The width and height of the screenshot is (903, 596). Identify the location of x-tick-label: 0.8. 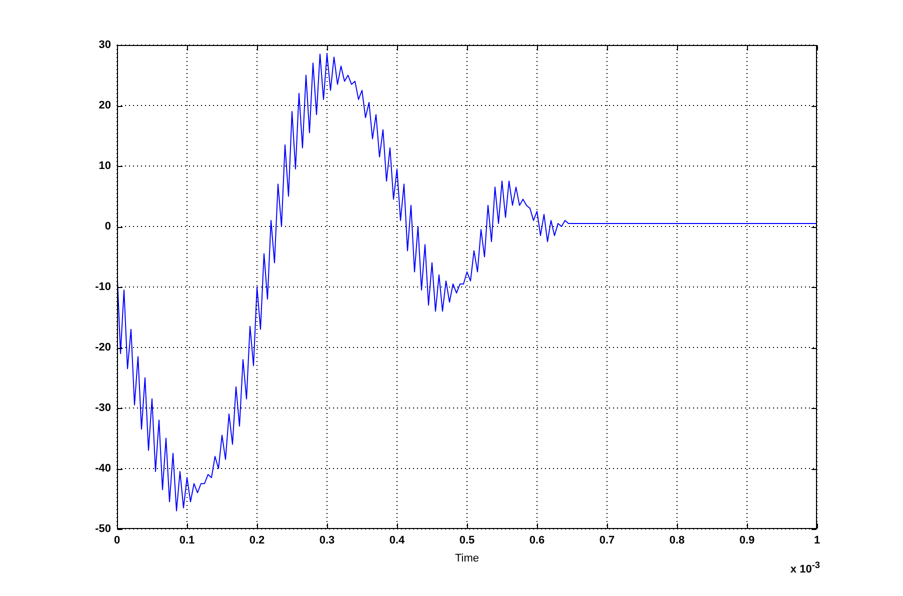
(677, 540).